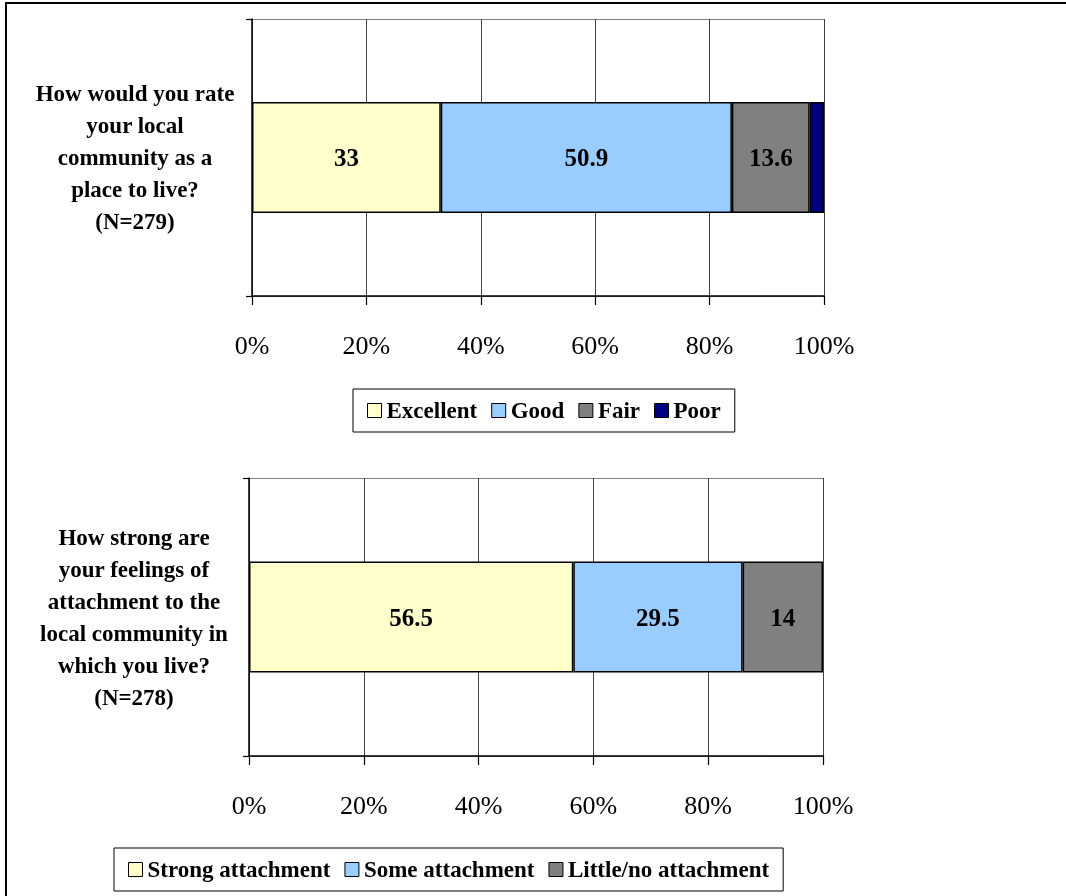 This screenshot has width=1066, height=896. I want to click on y-tick-label: How would you rate your local community as a place to live? (N=279), so click(135, 157).